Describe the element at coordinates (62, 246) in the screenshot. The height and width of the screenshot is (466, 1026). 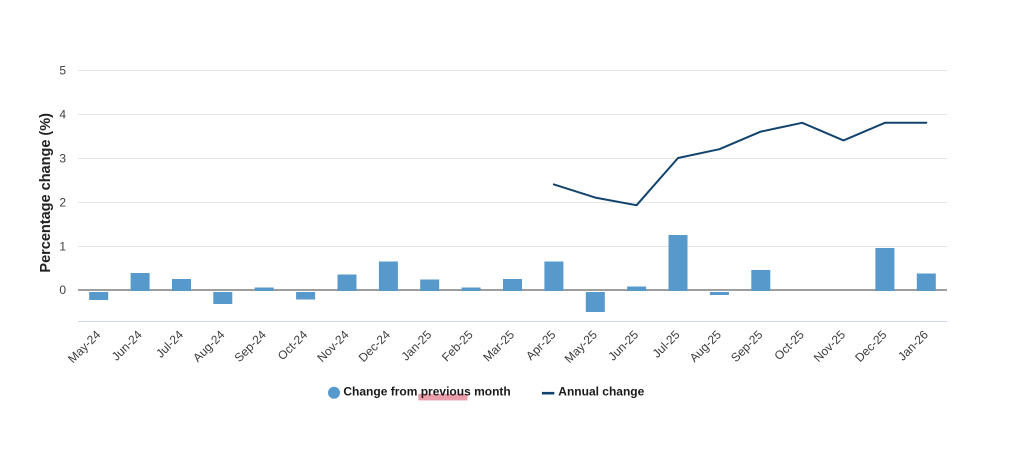
I see `svg-text: 1` at that location.